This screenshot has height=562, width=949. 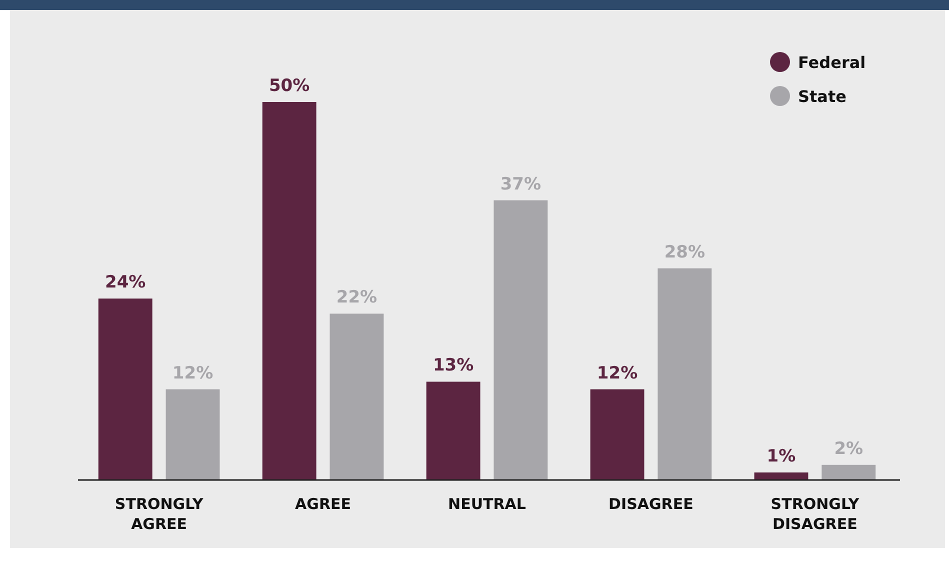 I want to click on legend-label: Federal, so click(x=832, y=62).